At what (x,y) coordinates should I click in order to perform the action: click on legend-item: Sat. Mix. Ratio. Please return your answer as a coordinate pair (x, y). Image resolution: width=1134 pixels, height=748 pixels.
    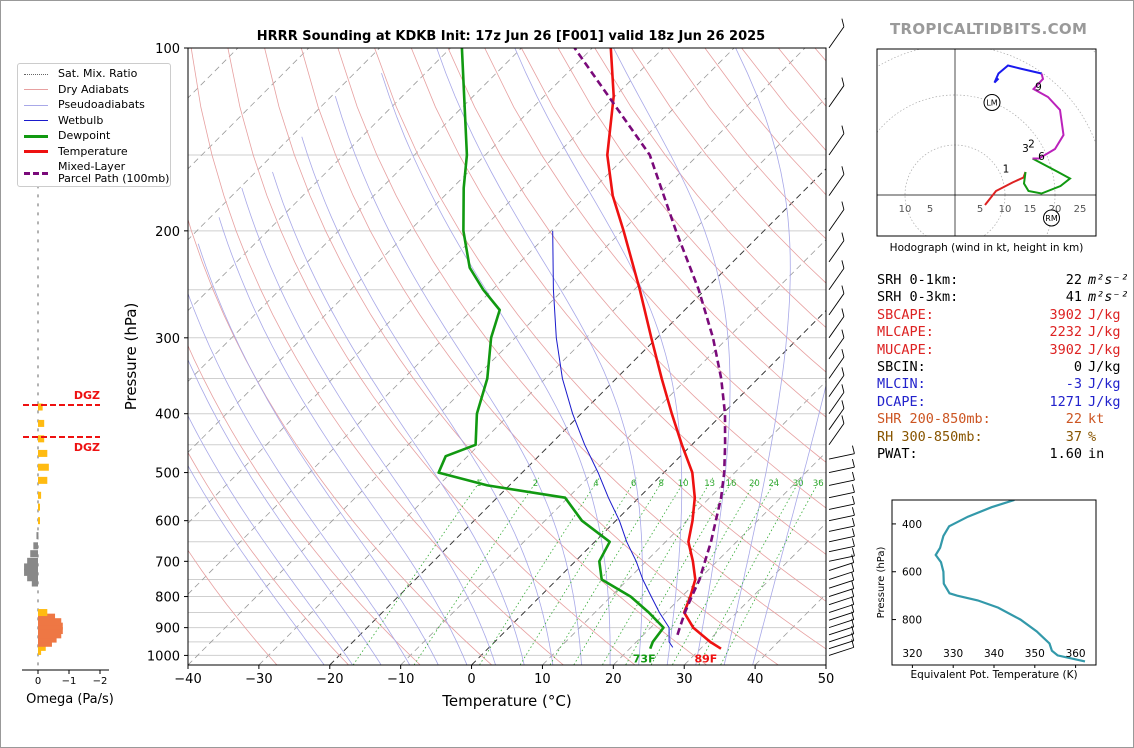
    Looking at the image, I should click on (80, 74).